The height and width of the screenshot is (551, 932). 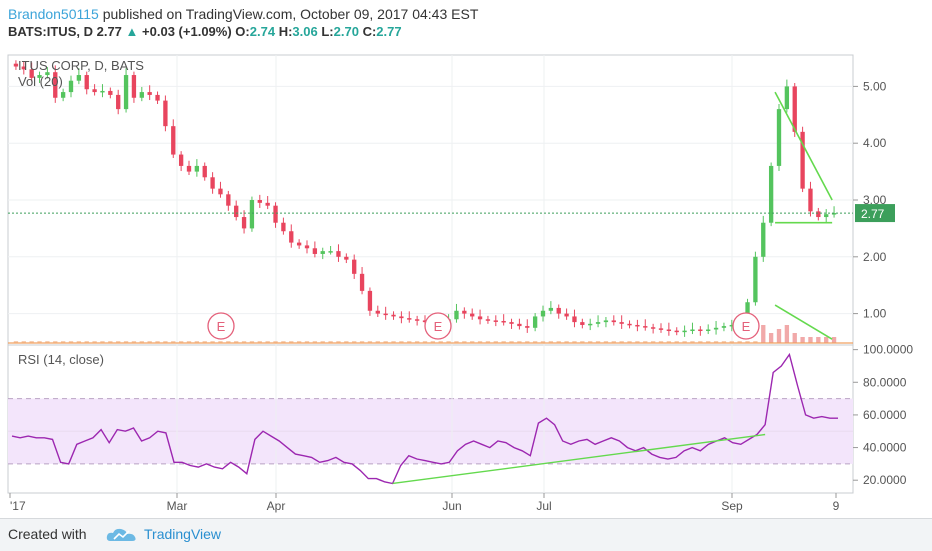 I want to click on rsi-pane-title: RSI (14, close), so click(x=61, y=359).